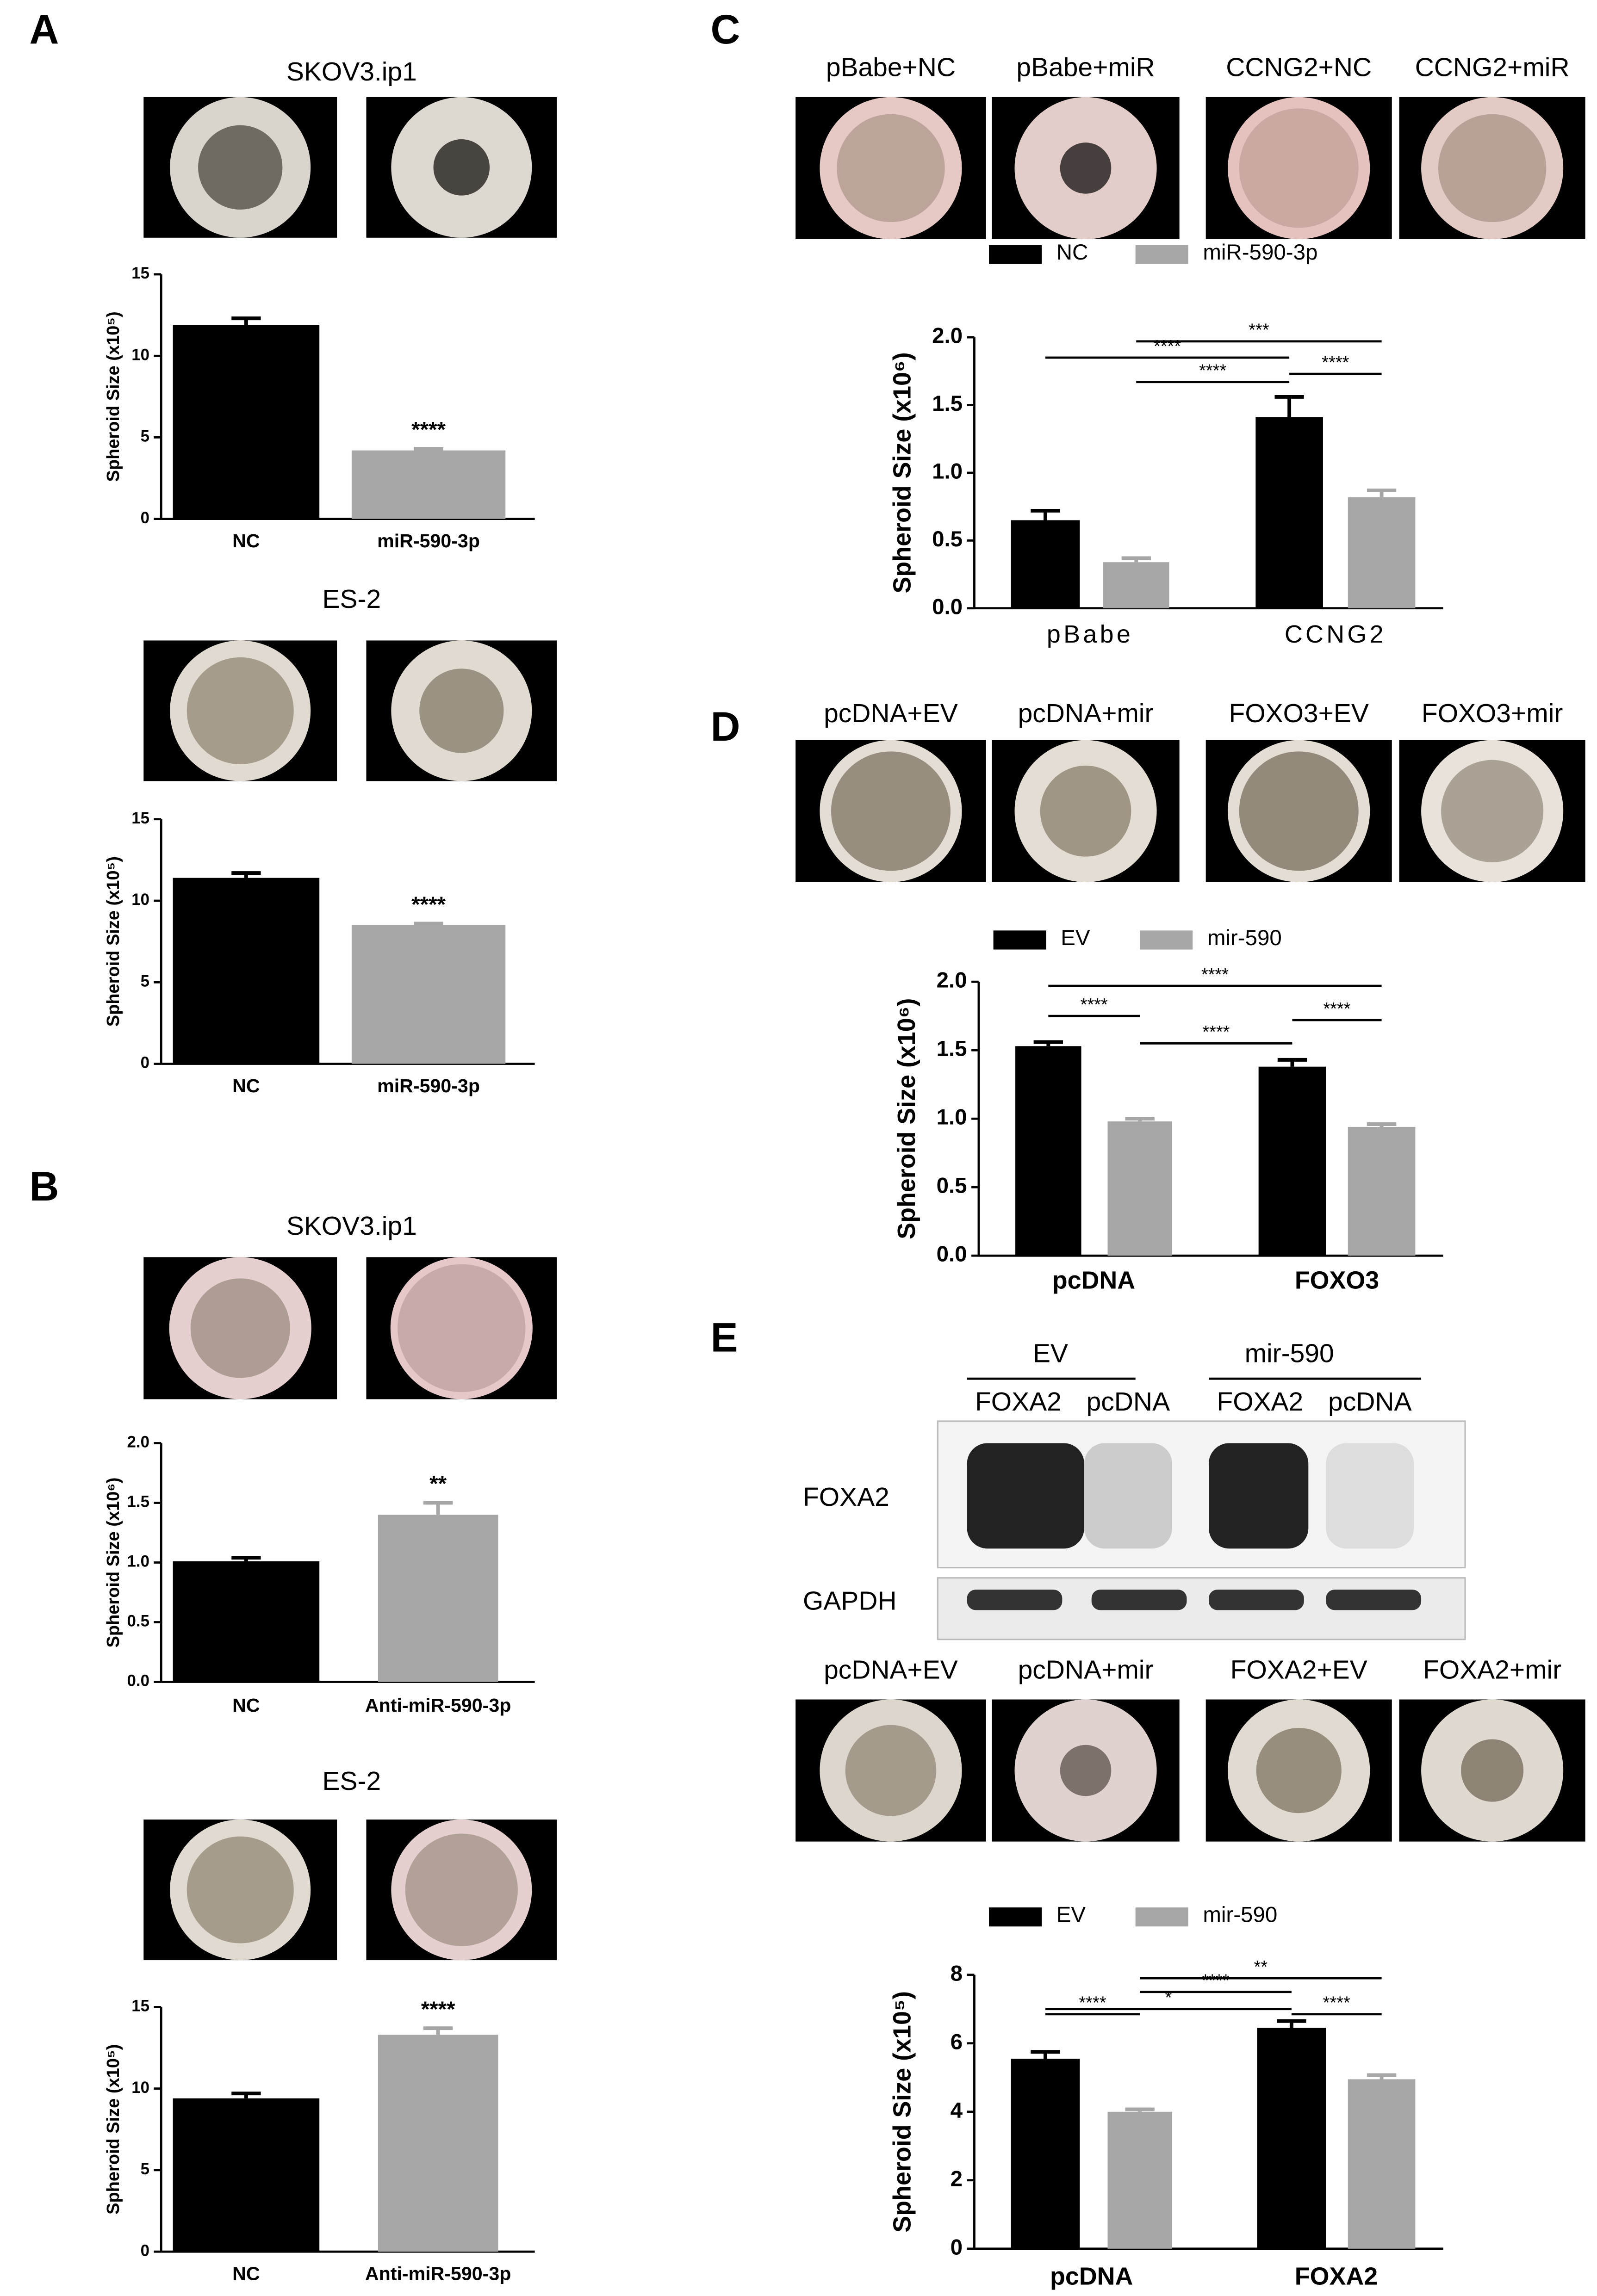  What do you see at coordinates (429, 540) in the screenshot?
I see `x-tick-label: miR-590-3p` at bounding box center [429, 540].